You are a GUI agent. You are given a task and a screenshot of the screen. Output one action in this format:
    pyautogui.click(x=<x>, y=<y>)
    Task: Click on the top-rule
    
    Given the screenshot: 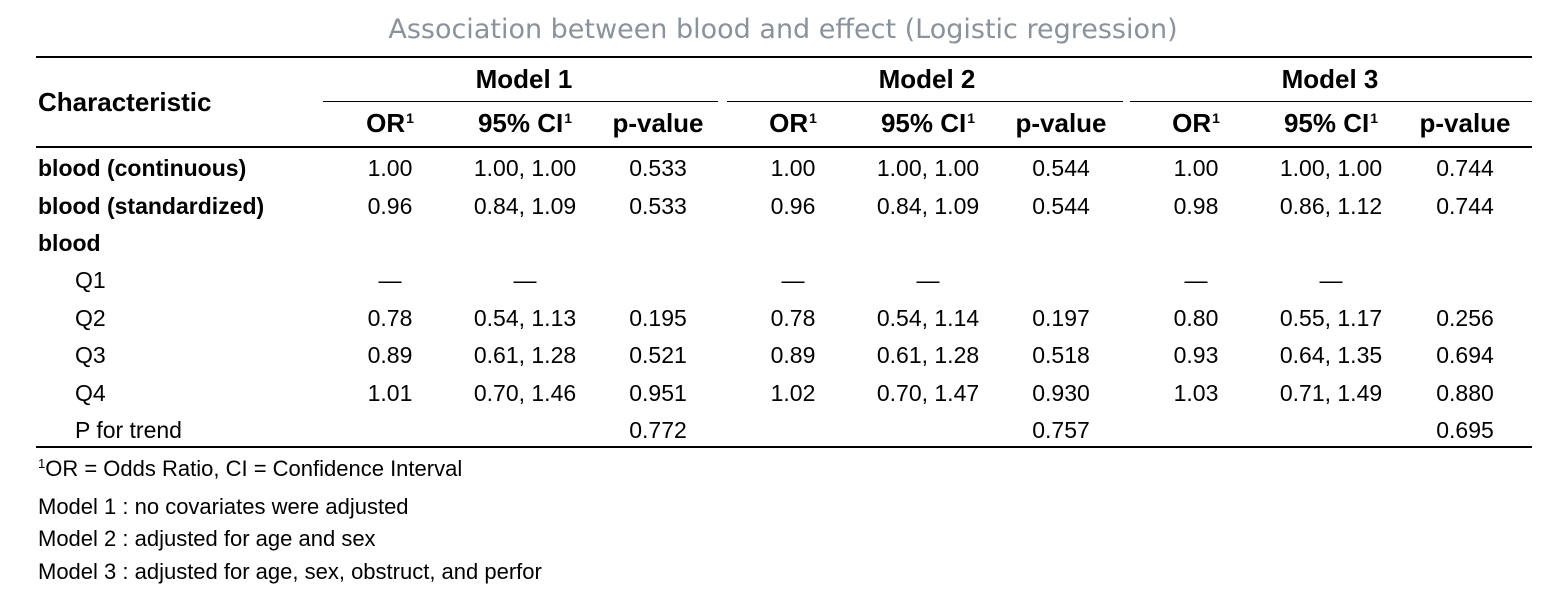 What is the action you would take?
    pyautogui.click(x=784, y=57)
    